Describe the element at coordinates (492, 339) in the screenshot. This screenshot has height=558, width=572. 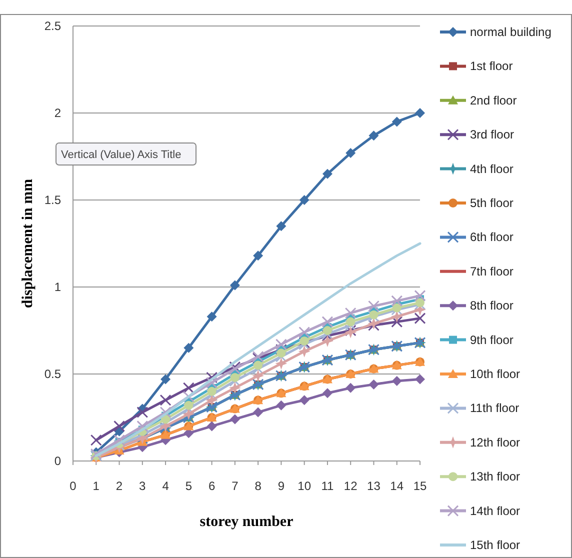
I see `legend-label: 9th floor` at that location.